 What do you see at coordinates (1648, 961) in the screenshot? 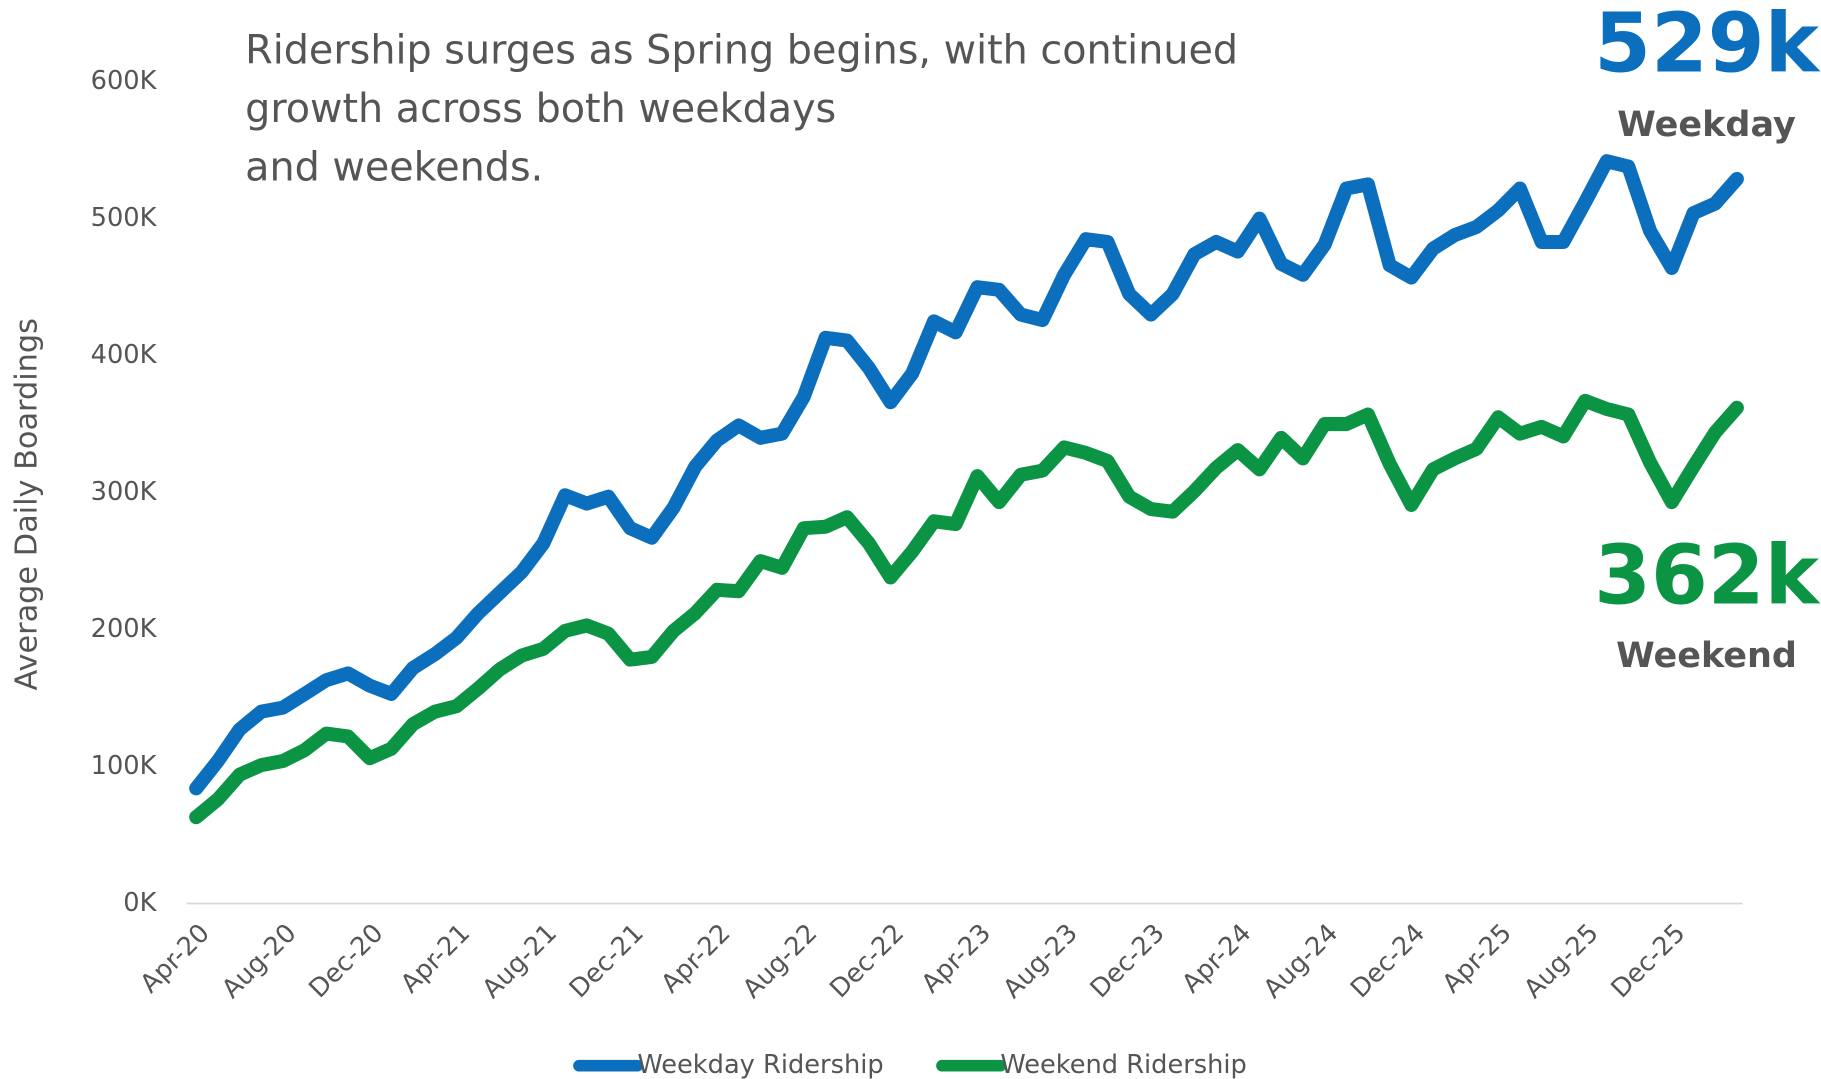
I see `x-tick-label: Dec-25` at bounding box center [1648, 961].